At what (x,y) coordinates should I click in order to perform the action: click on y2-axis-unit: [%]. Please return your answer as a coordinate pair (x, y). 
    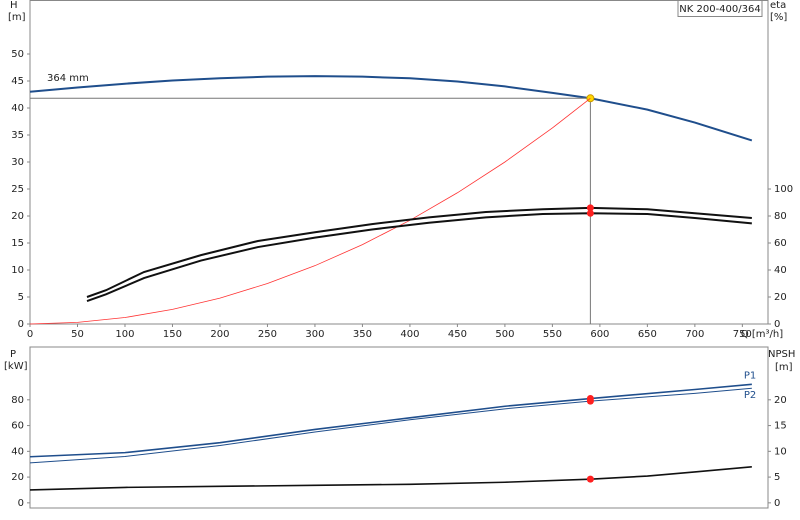
    Looking at the image, I should click on (778, 17).